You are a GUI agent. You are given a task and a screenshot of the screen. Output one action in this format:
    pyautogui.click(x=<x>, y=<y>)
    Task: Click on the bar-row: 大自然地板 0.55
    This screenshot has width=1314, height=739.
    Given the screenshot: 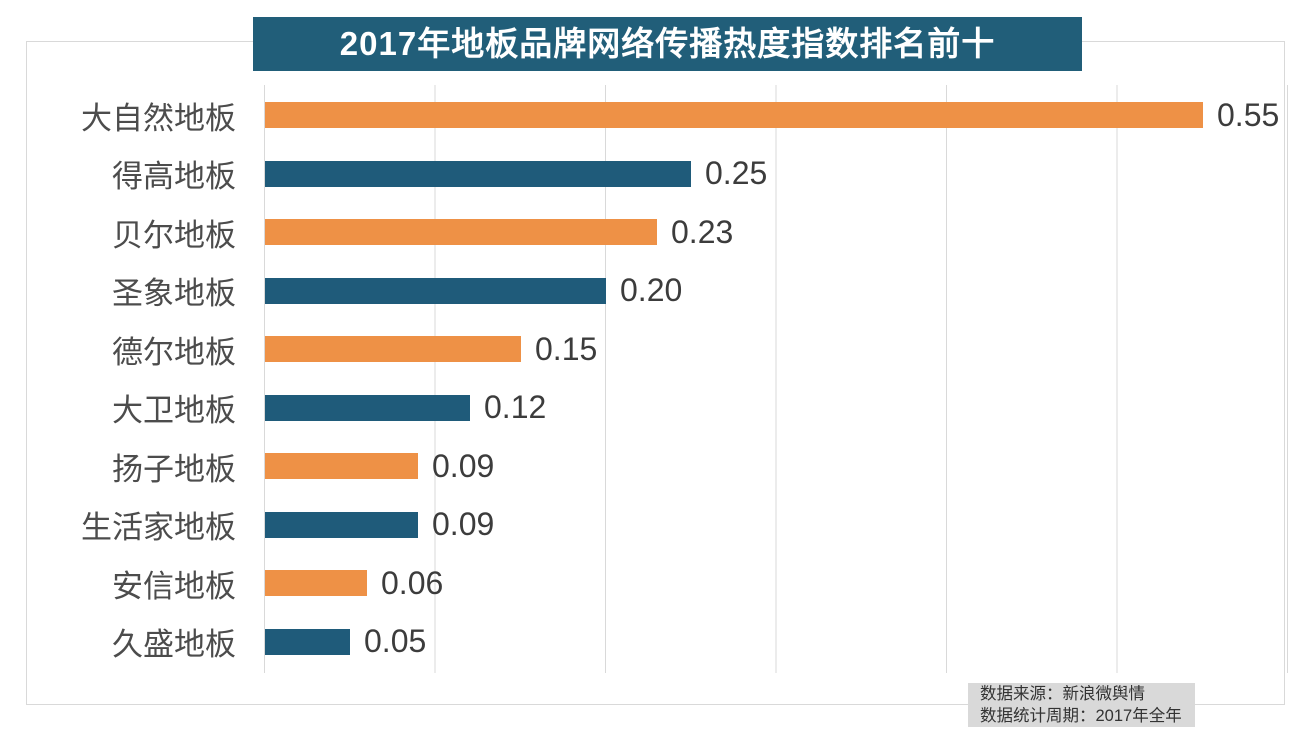 What is the action you would take?
    pyautogui.click(x=657, y=115)
    